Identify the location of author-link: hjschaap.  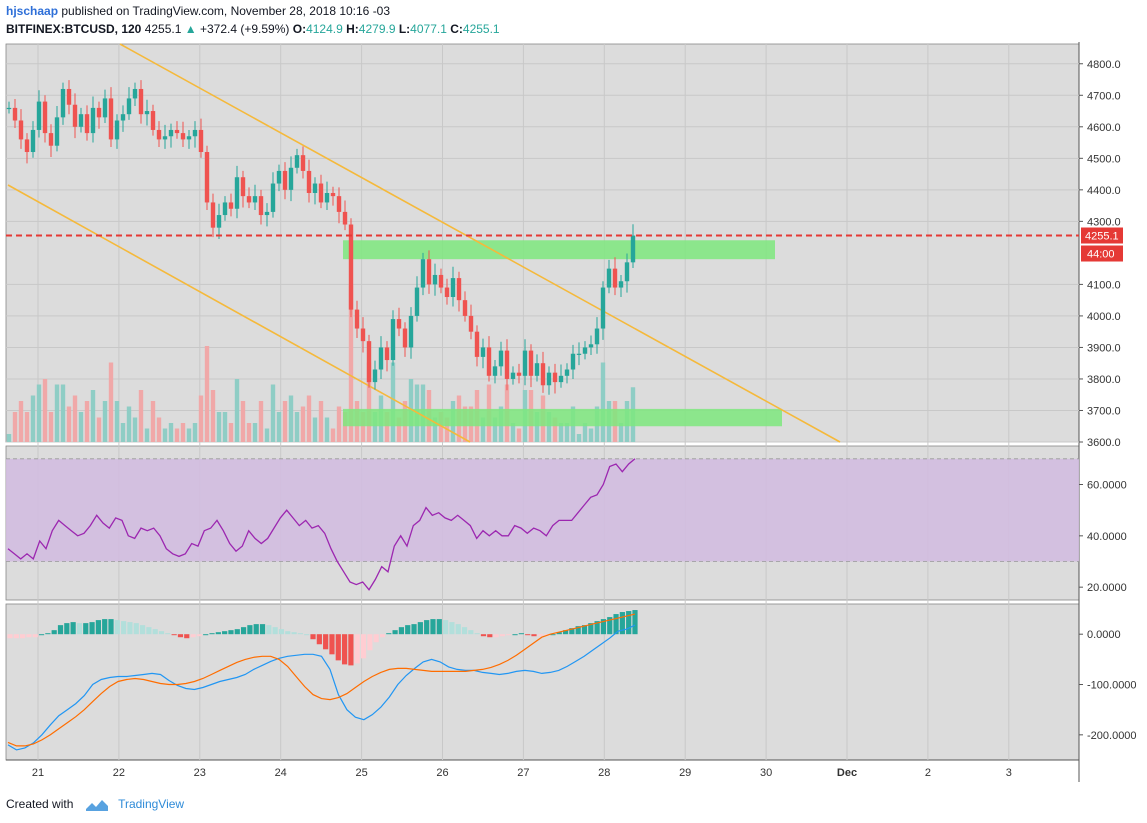
(32, 11).